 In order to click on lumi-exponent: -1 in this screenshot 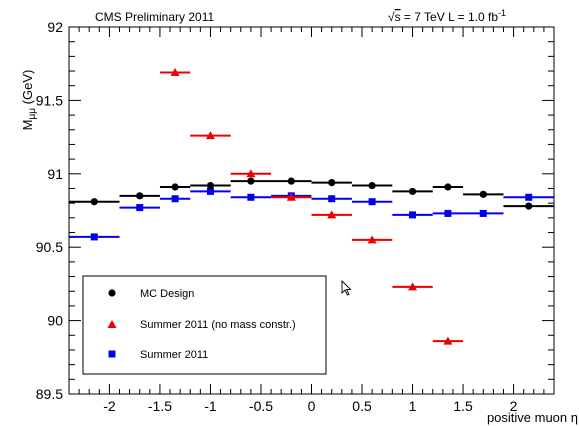, I will do `click(502, 13)`.